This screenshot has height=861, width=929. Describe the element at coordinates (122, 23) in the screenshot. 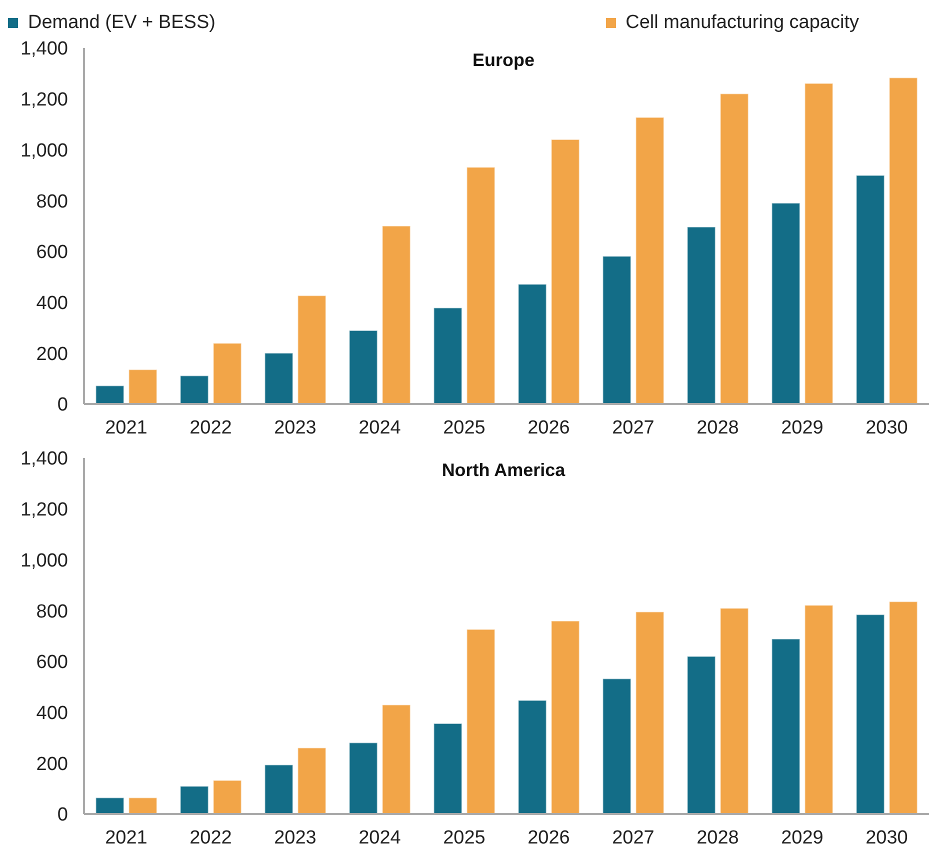

I see `legend-label: Demand (EV + BESS)` at that location.